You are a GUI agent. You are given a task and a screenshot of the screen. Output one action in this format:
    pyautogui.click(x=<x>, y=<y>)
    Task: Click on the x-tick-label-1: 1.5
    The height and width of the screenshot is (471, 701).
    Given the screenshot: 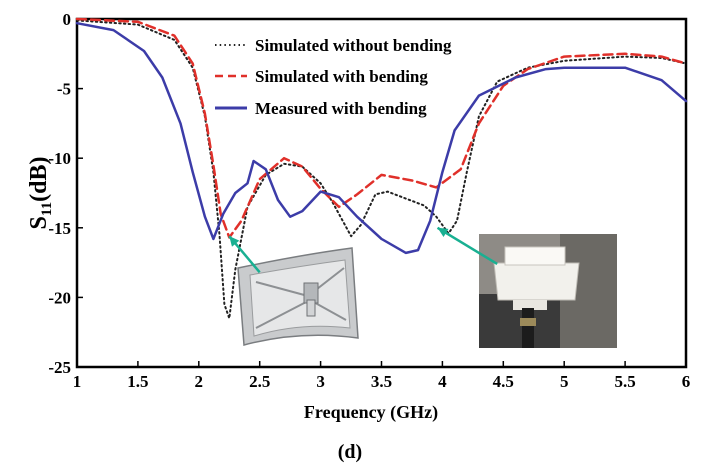 What is the action you would take?
    pyautogui.click(x=137, y=381)
    